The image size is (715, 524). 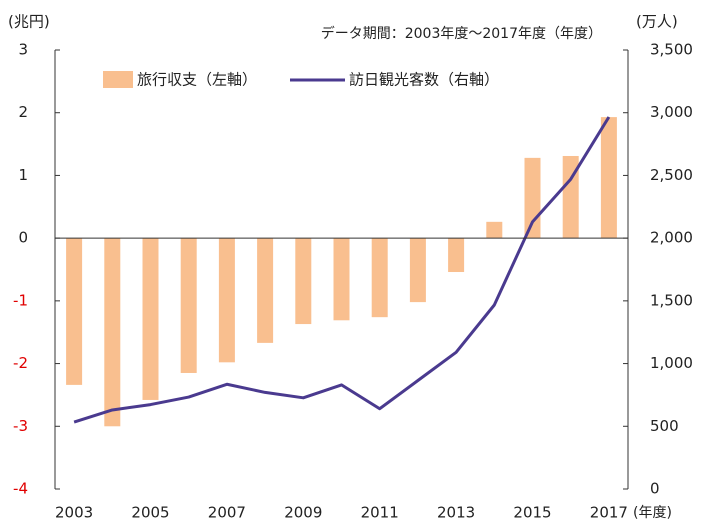 I want to click on y2-tick-label: 2,000, so click(x=671, y=238).